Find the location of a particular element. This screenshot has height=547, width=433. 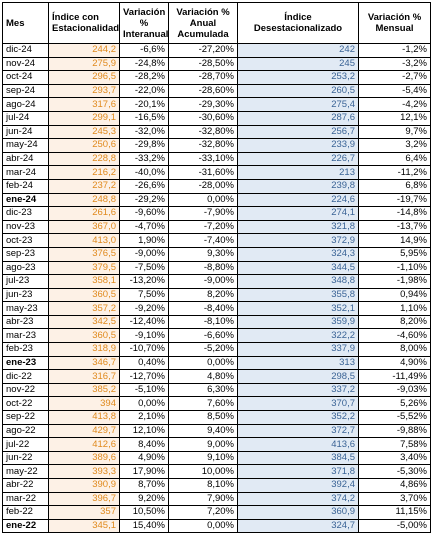

table-row: jun-24 245,3 -32,0% -32,80% 256,7 9,7% is located at coordinates (216, 132).